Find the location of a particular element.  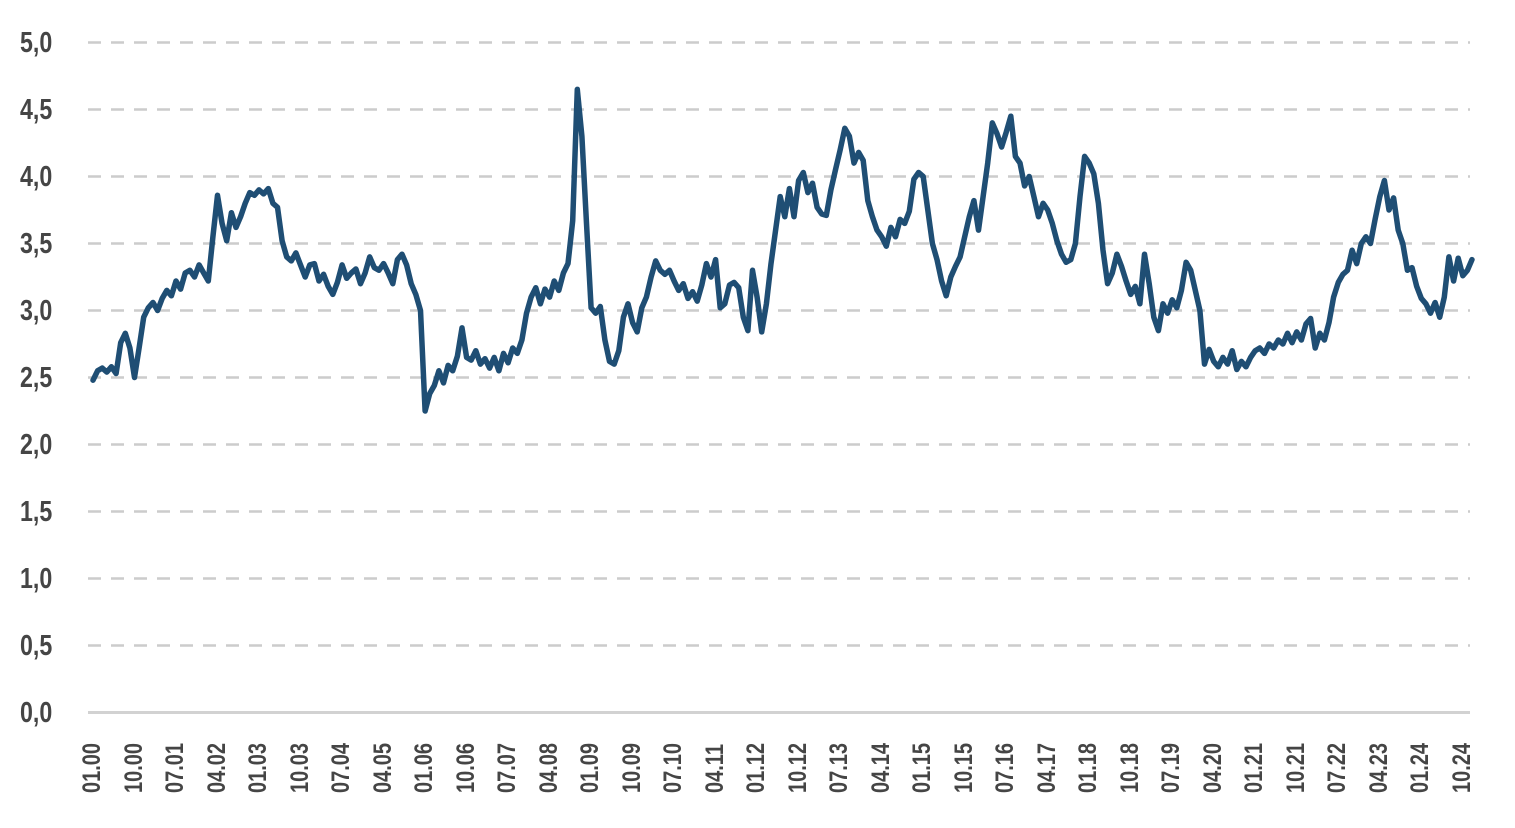

x-tick-label: 10.03 is located at coordinates (299, 767).